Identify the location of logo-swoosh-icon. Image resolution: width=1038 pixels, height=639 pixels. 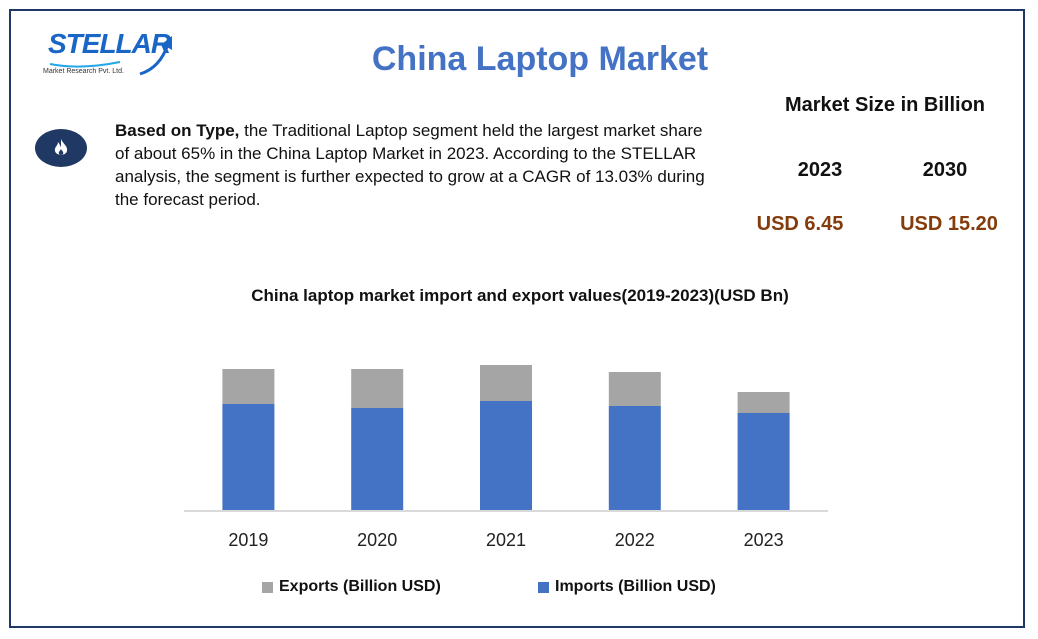
(110, 56).